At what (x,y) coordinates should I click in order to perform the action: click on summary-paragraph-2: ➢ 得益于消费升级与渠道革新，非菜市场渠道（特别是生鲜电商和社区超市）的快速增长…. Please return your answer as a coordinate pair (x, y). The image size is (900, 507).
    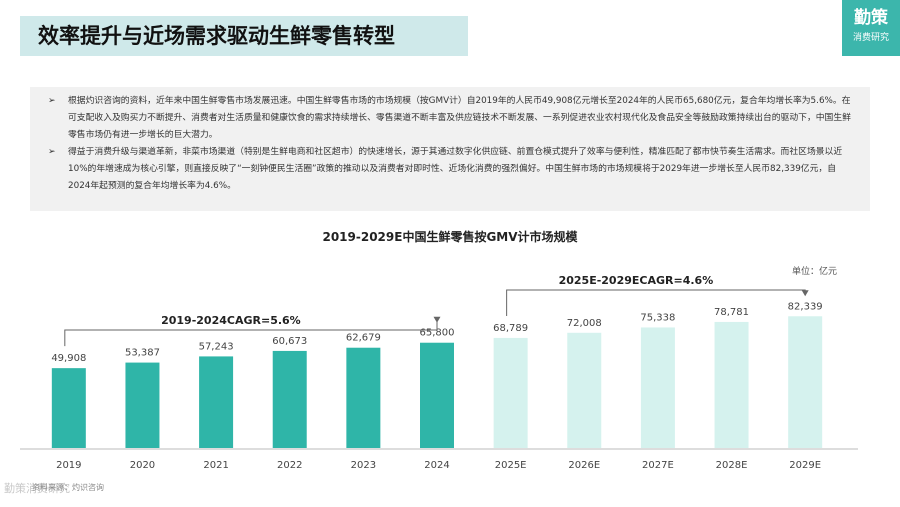
    Looking at the image, I should click on (450, 169).